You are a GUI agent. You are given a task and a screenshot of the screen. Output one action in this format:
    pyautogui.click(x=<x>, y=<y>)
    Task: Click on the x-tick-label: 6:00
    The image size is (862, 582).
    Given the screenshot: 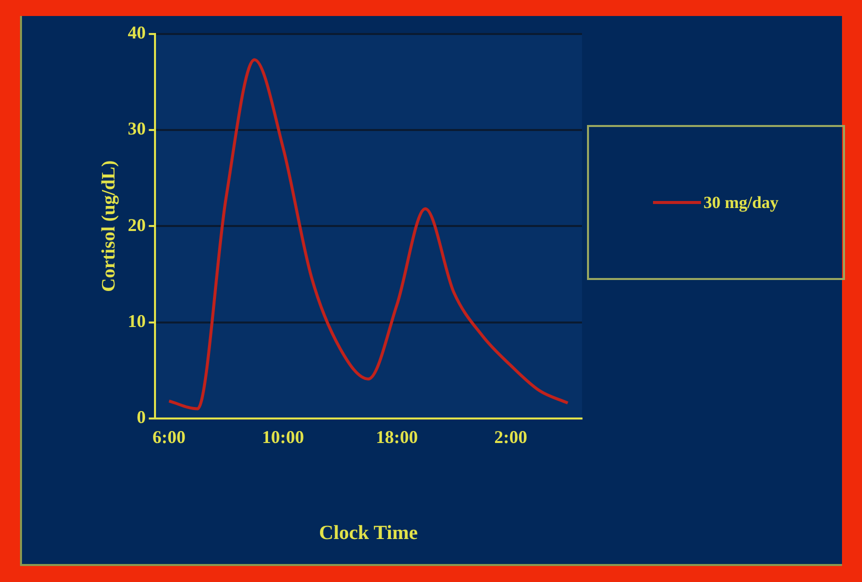 What is the action you would take?
    pyautogui.click(x=169, y=436)
    